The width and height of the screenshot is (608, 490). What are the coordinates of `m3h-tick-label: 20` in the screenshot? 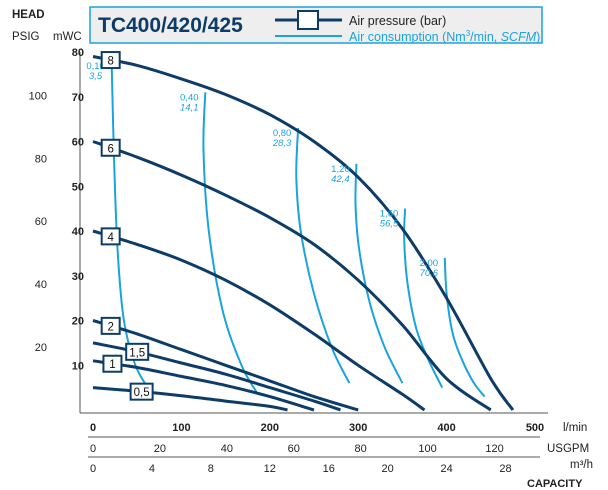 It's located at (388, 469).